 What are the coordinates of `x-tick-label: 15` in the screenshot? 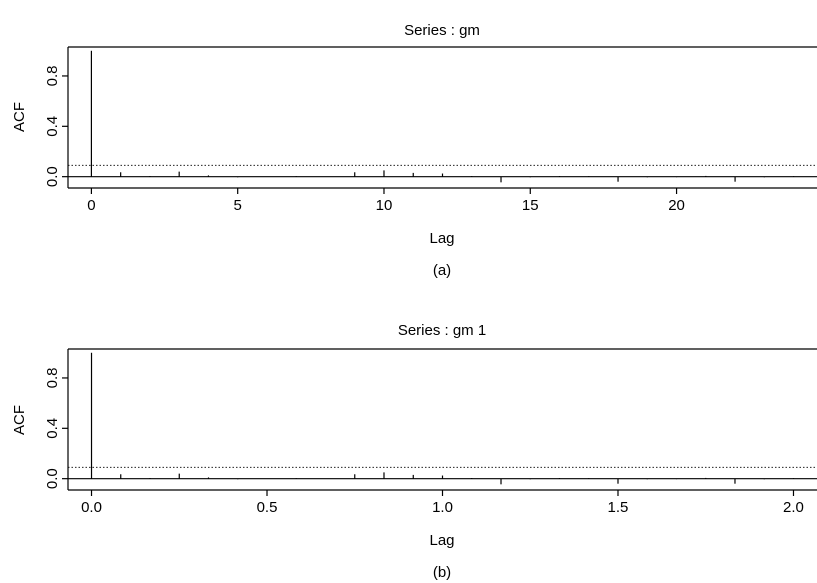 It's located at (530, 205).